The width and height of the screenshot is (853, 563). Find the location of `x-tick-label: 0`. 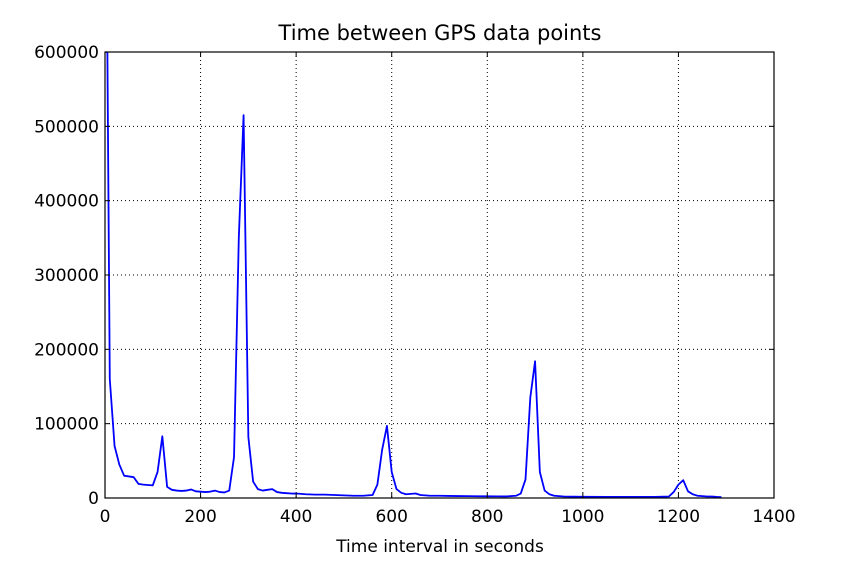

x-tick-label: 0 is located at coordinates (105, 517).